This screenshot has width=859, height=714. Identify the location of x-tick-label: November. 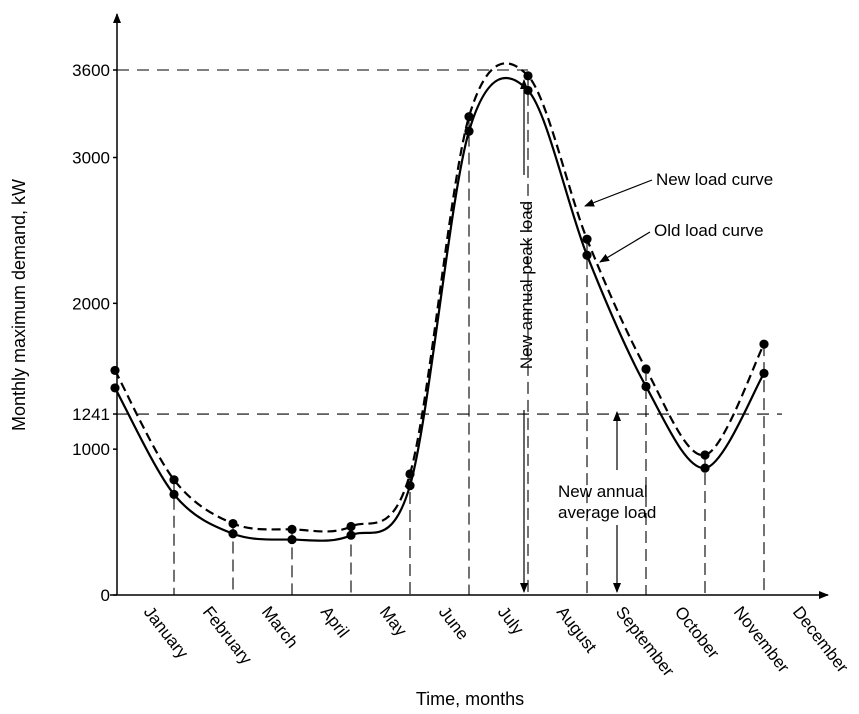
(761, 640).